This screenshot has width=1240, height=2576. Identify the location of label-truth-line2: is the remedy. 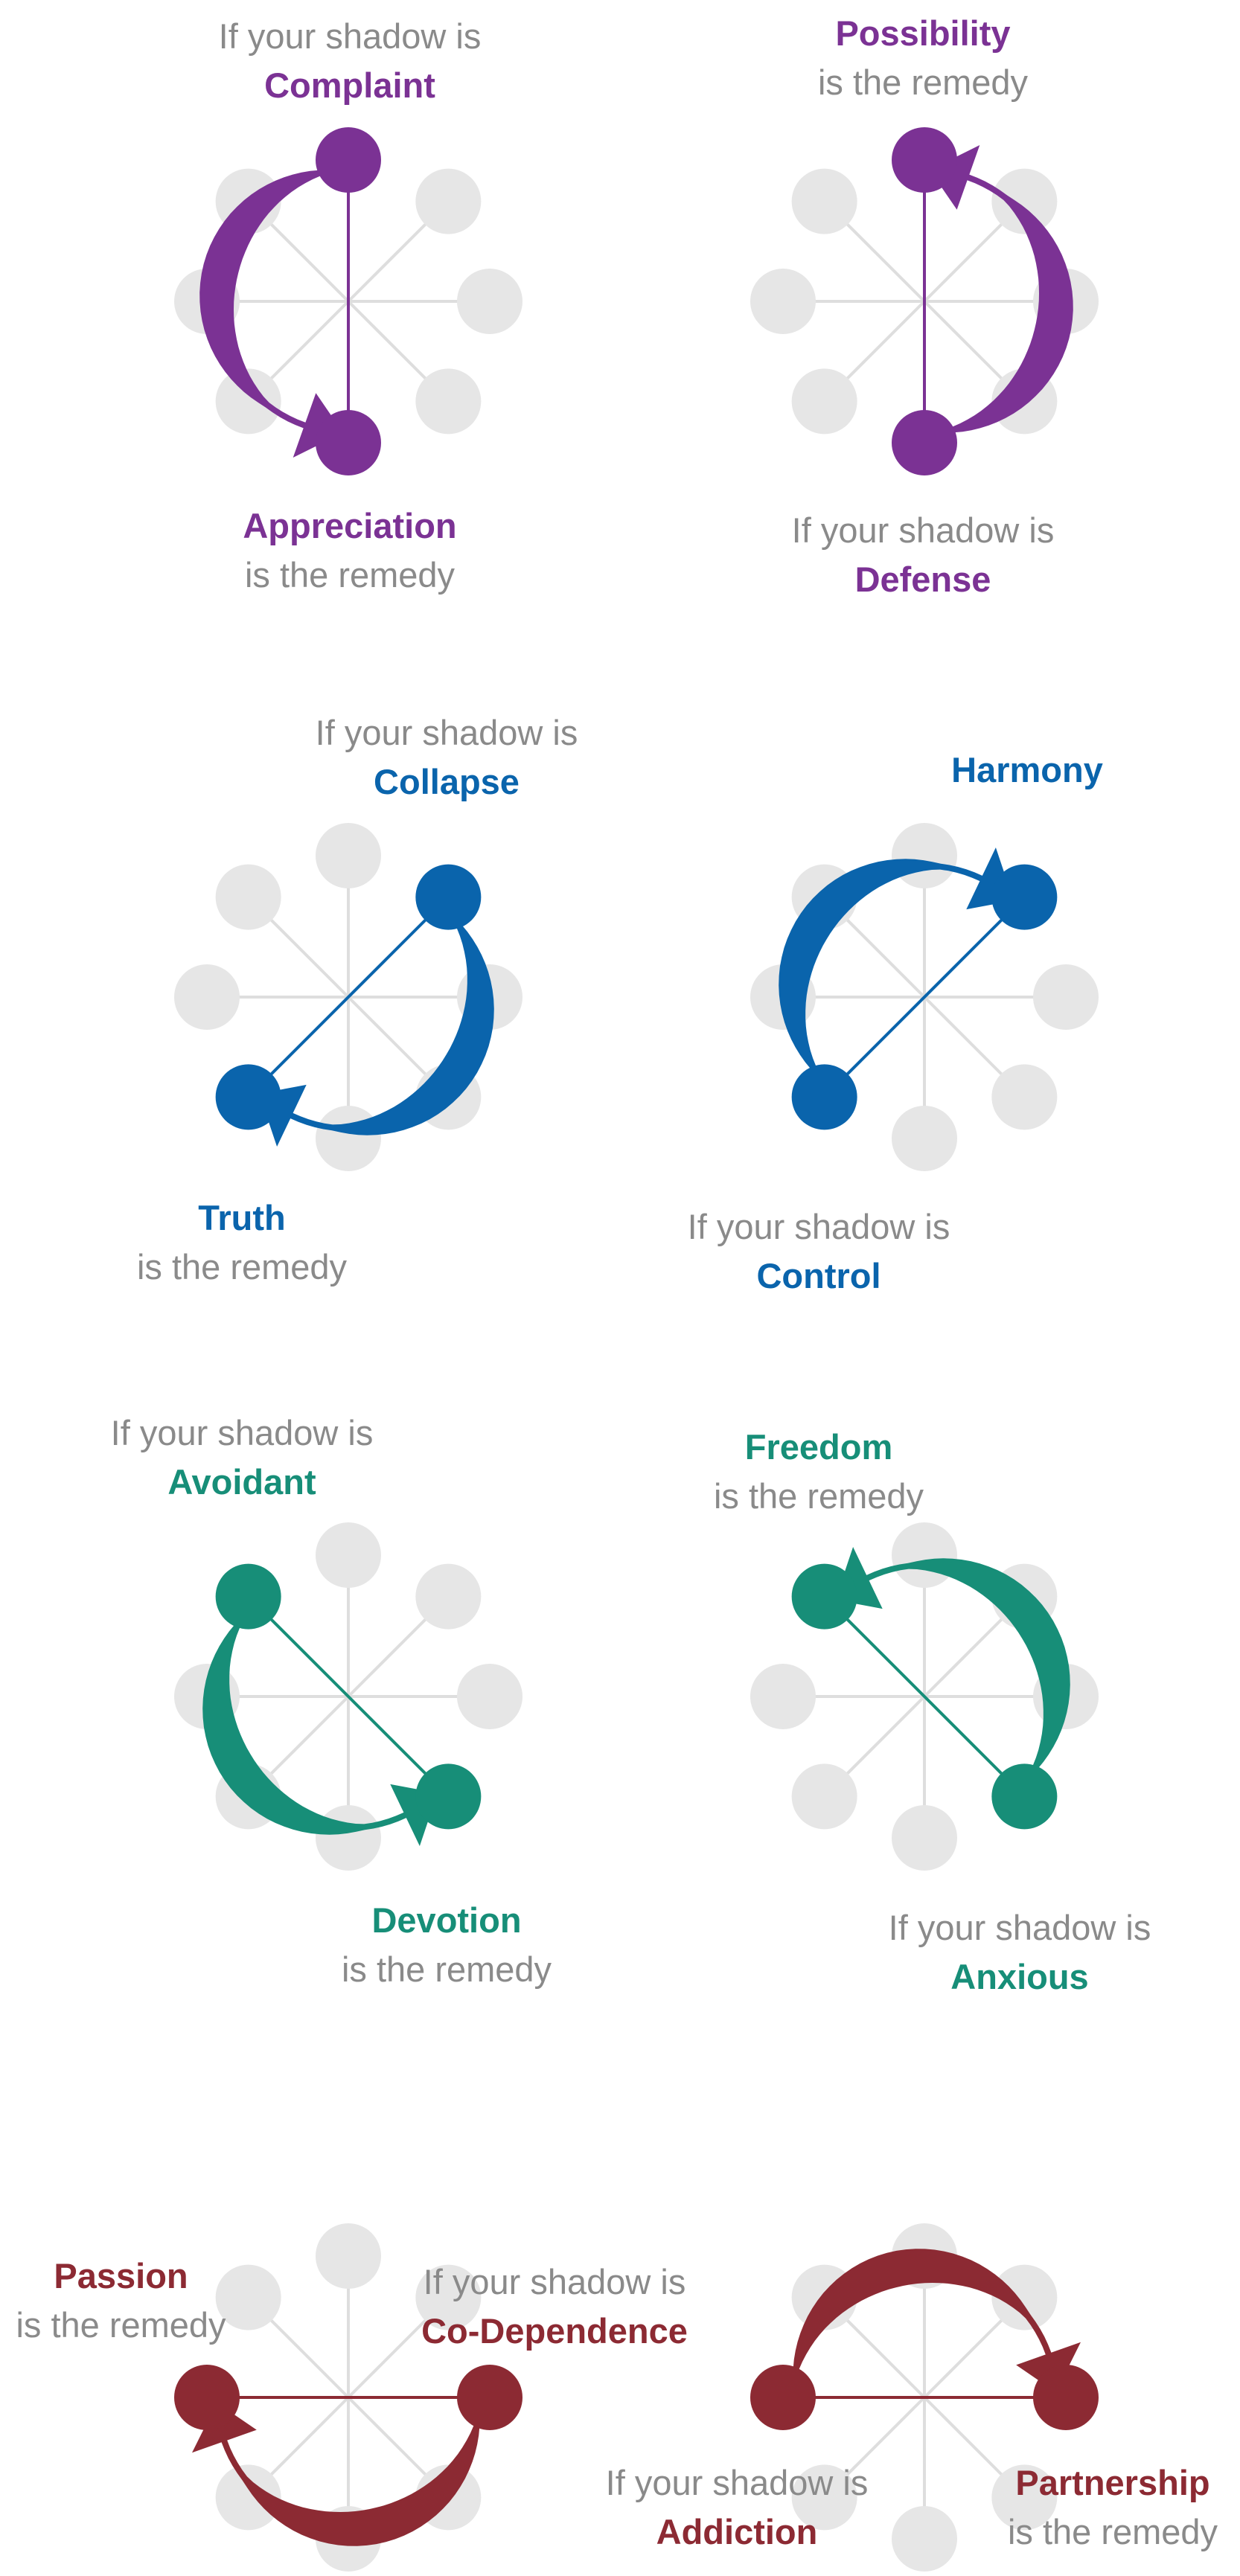
(242, 1267).